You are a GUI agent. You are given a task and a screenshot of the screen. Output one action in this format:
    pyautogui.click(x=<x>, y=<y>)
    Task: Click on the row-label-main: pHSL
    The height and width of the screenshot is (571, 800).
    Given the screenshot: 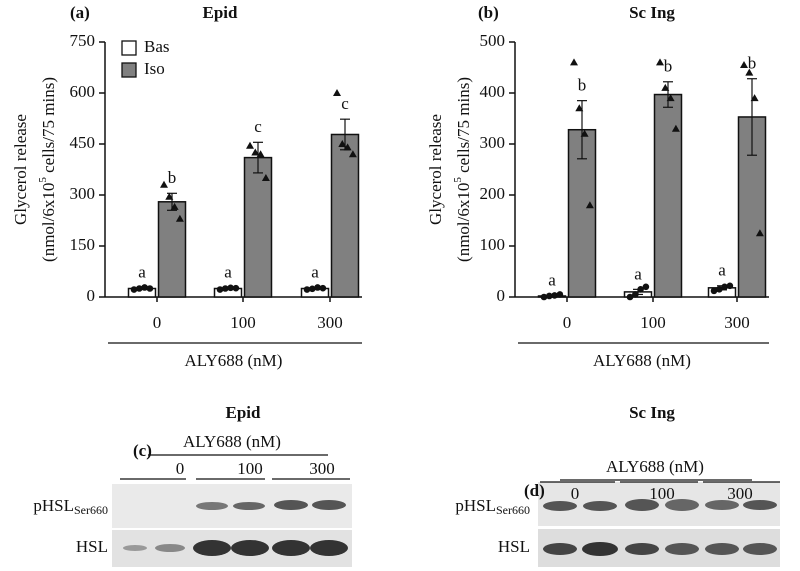 What is the action you would take?
    pyautogui.click(x=475, y=505)
    